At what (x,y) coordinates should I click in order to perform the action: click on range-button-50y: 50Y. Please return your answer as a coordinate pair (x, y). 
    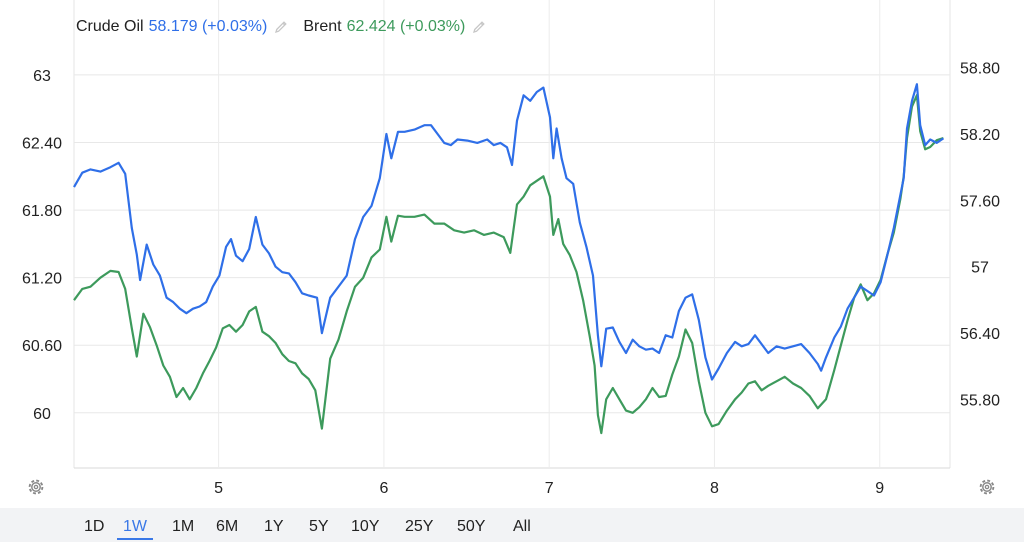
    Looking at the image, I should click on (471, 527).